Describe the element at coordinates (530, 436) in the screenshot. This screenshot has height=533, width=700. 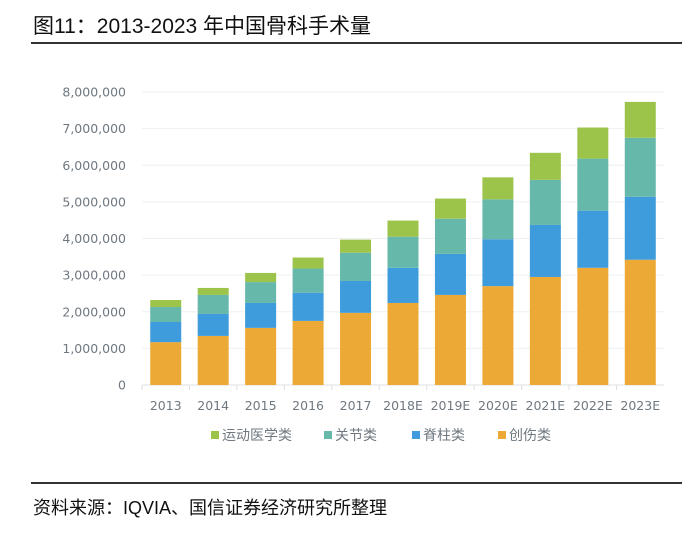
I see `legend-label: 创伤类` at that location.